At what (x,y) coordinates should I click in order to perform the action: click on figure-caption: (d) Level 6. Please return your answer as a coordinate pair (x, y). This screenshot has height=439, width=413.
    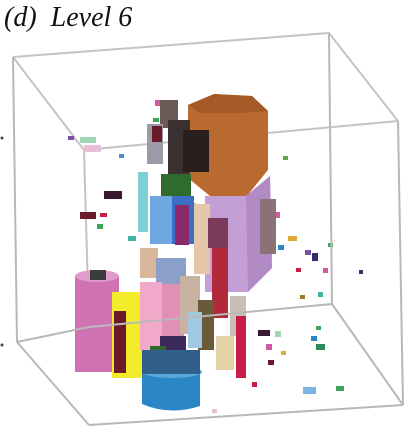
    Looking at the image, I should click on (75, 18).